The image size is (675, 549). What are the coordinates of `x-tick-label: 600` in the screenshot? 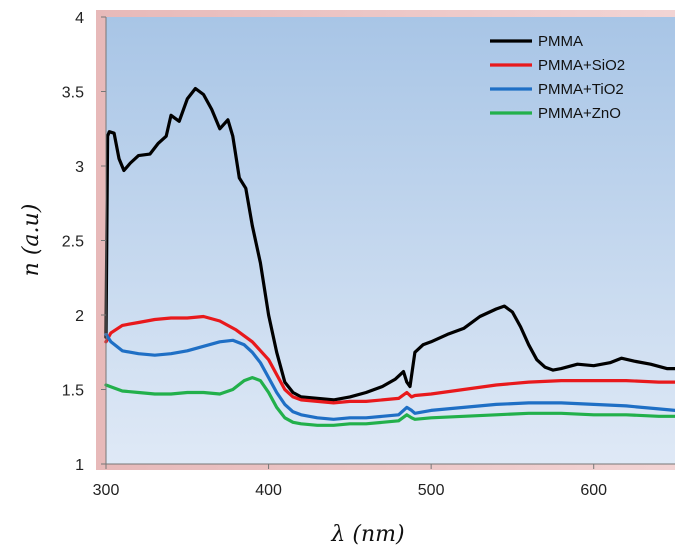 It's located at (593, 490).